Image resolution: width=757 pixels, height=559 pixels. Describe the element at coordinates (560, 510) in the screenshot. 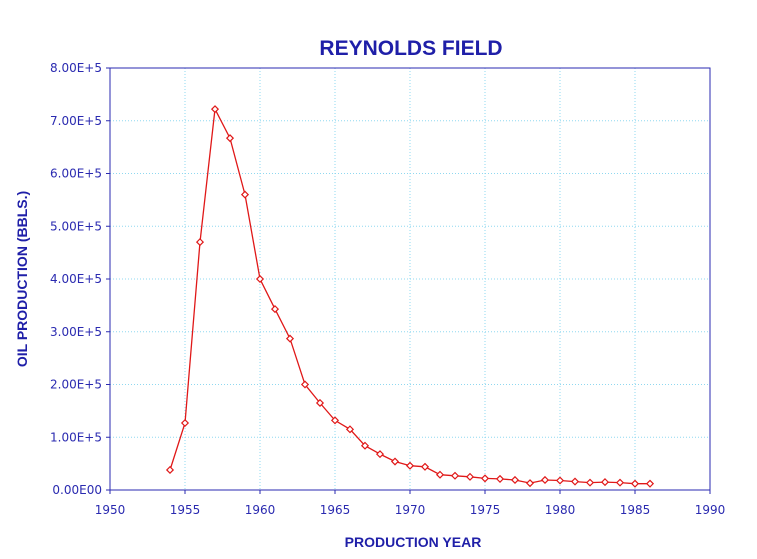

I see `x-tick-label: 1980` at that location.